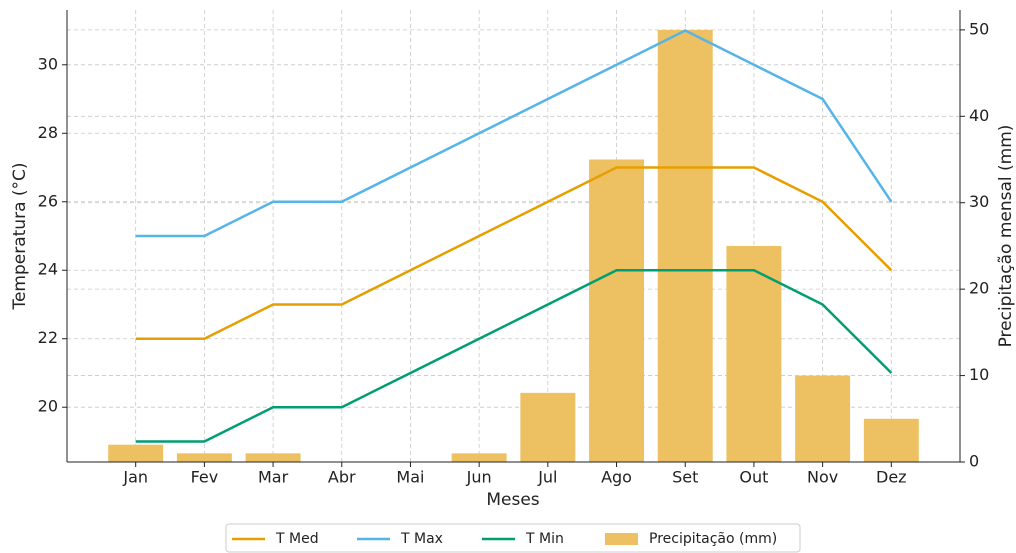  What do you see at coordinates (979, 288) in the screenshot?
I see `y2-tick-label: 20` at bounding box center [979, 288].